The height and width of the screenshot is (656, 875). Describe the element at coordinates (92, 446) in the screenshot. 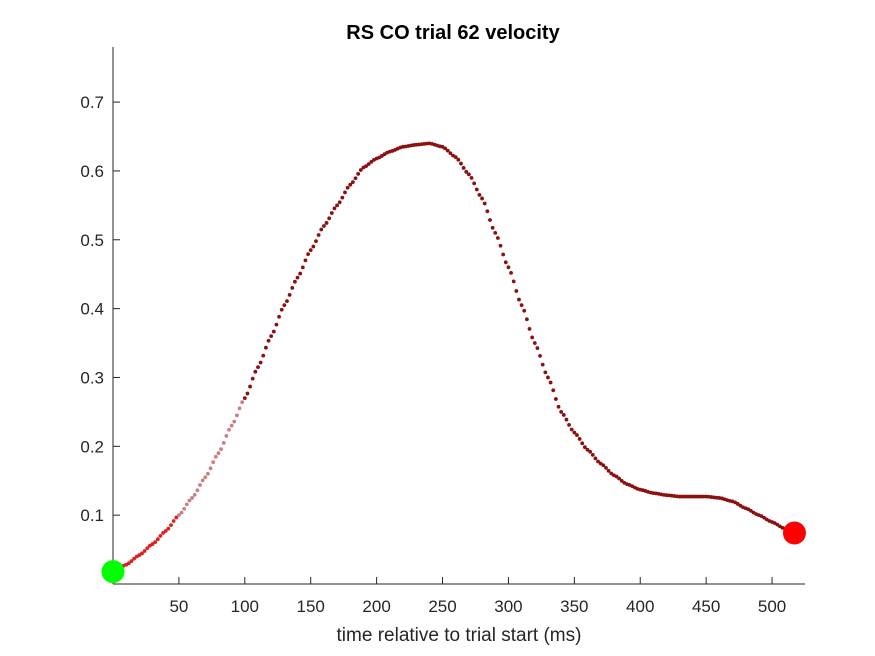

I see `y-tick-label: 0.2` at that location.